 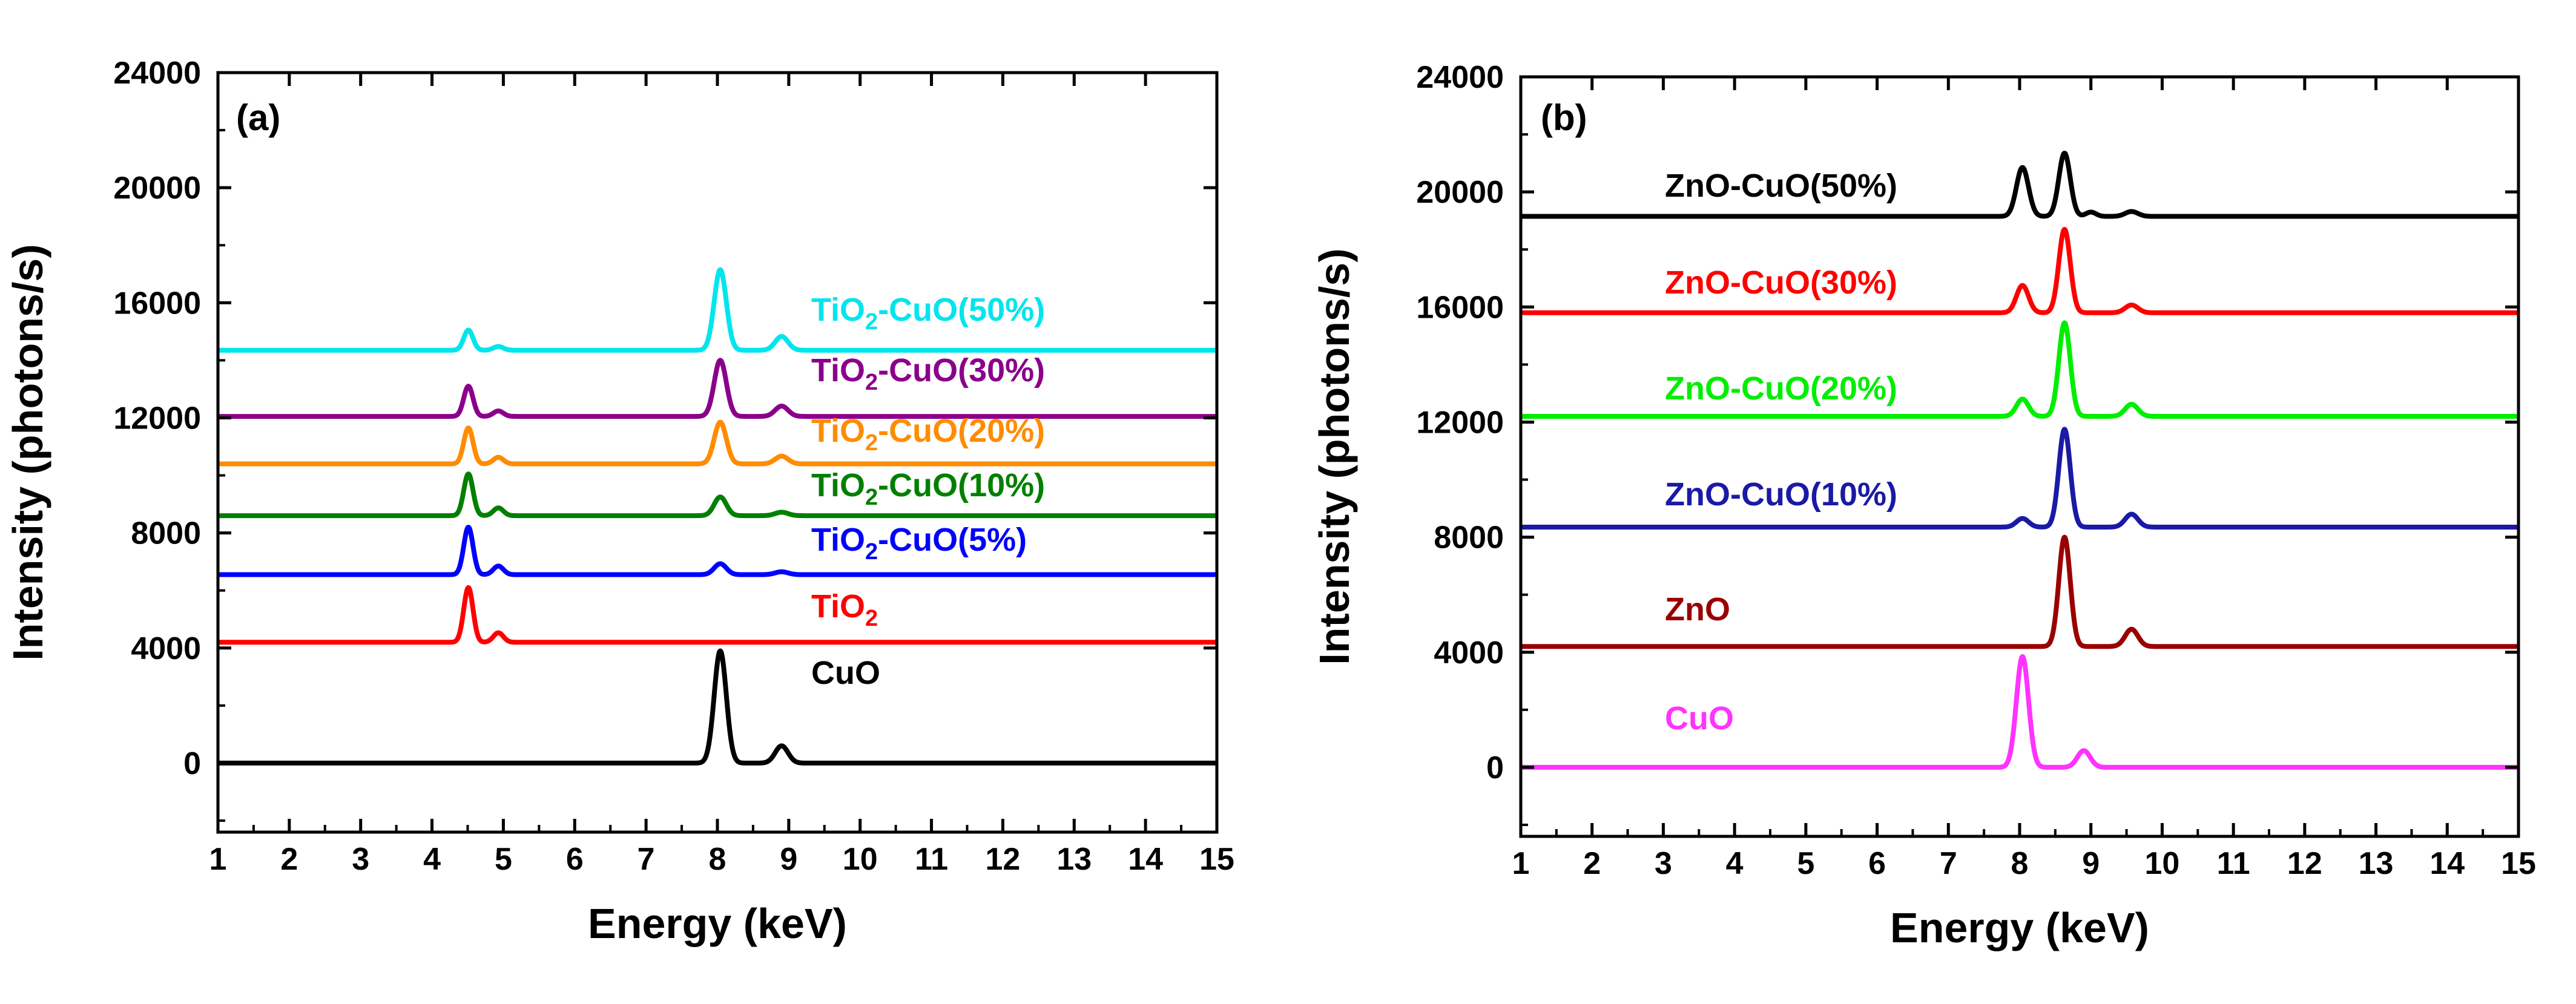 I want to click on series-line-ZnO-CuO(50%), so click(x=2019, y=184).